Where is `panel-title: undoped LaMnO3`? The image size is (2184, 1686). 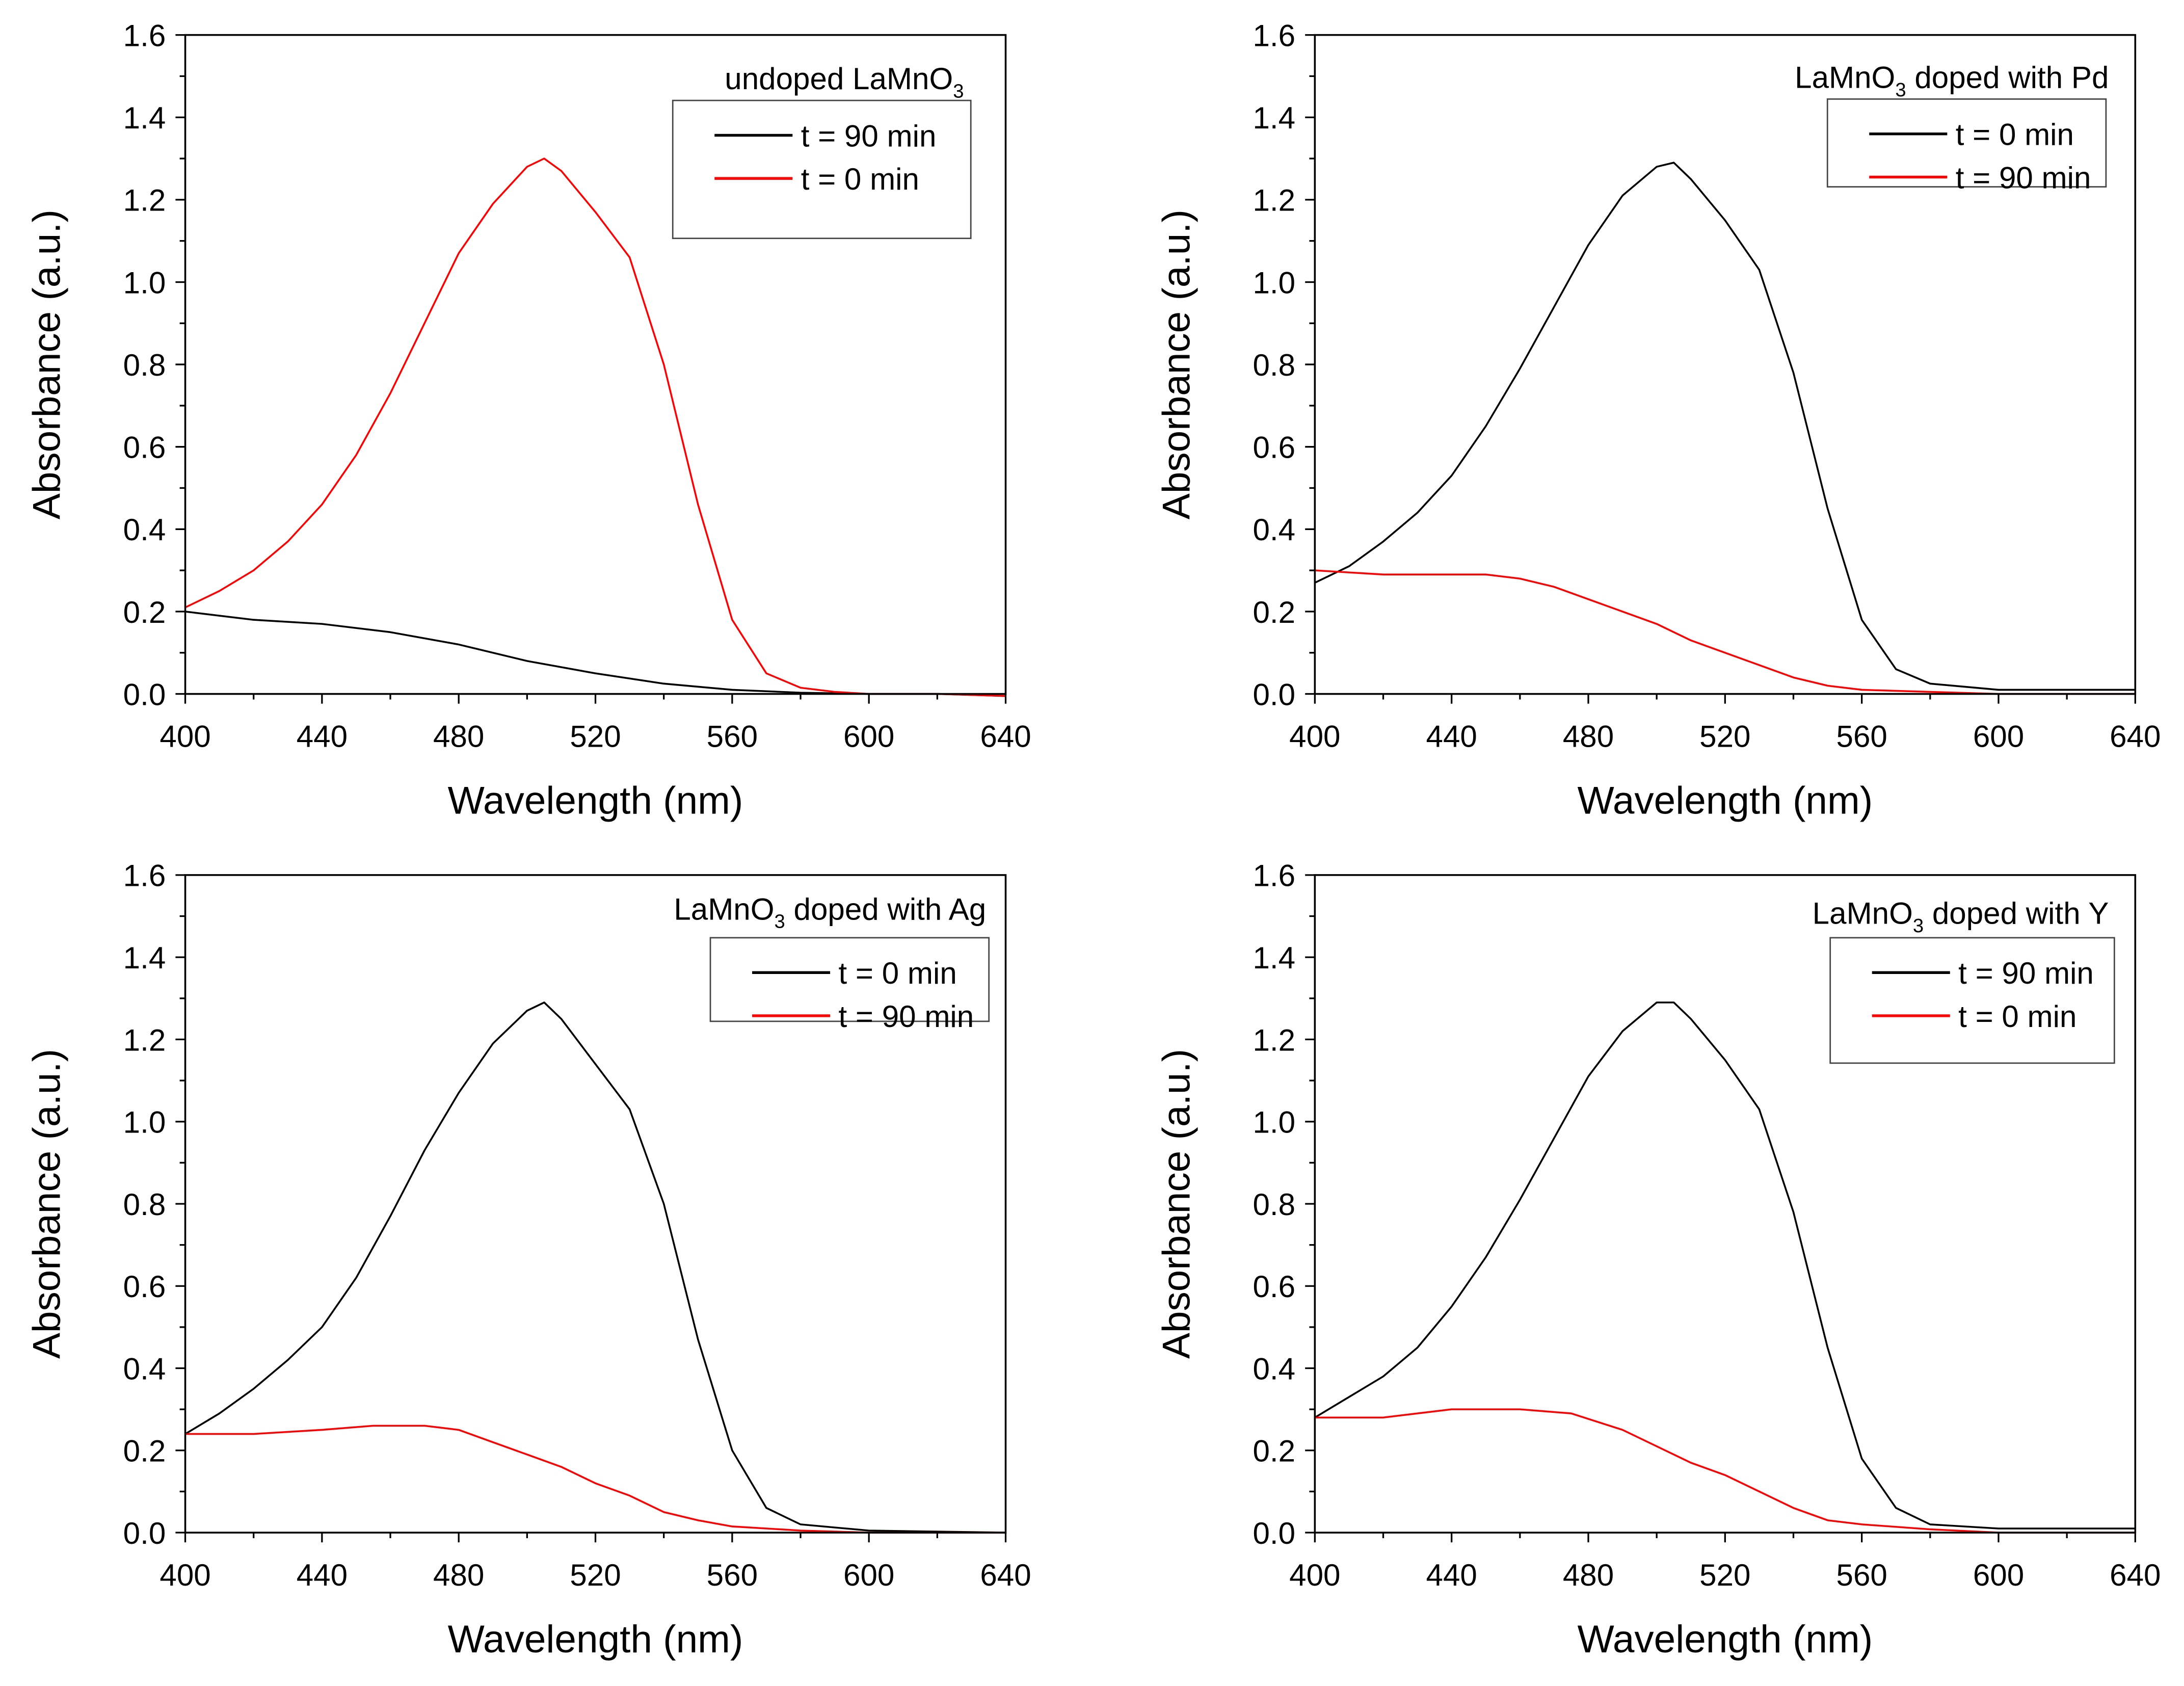 panel-title: undoped LaMnO3 is located at coordinates (844, 82).